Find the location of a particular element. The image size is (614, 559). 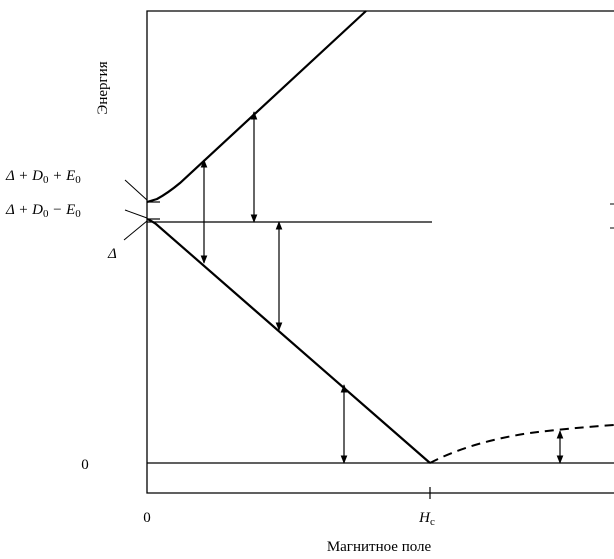

leader-upper is located at coordinates (136, 190).